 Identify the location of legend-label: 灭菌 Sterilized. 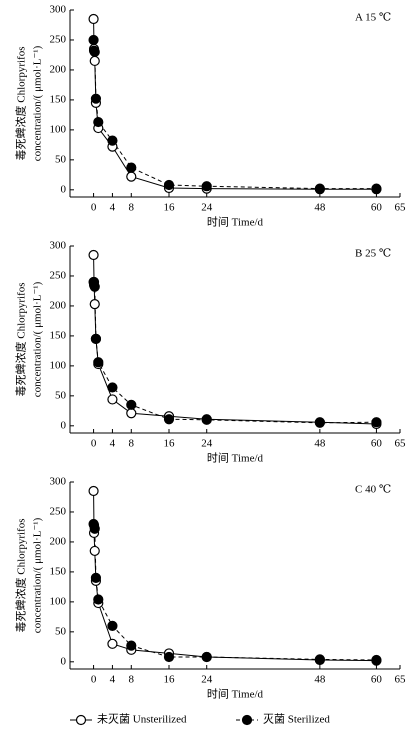
(296, 719).